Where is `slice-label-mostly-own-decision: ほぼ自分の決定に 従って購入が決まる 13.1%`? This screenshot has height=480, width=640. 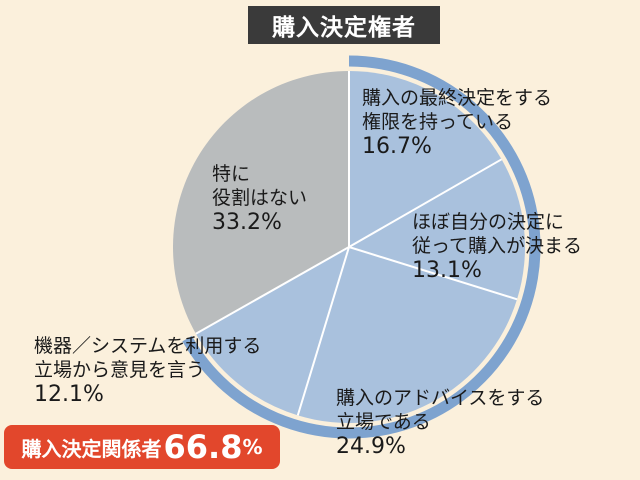 slice-label-mostly-own-decision: ほぼ自分の決定に 従って購入が決まる 13.1% is located at coordinates (497, 247).